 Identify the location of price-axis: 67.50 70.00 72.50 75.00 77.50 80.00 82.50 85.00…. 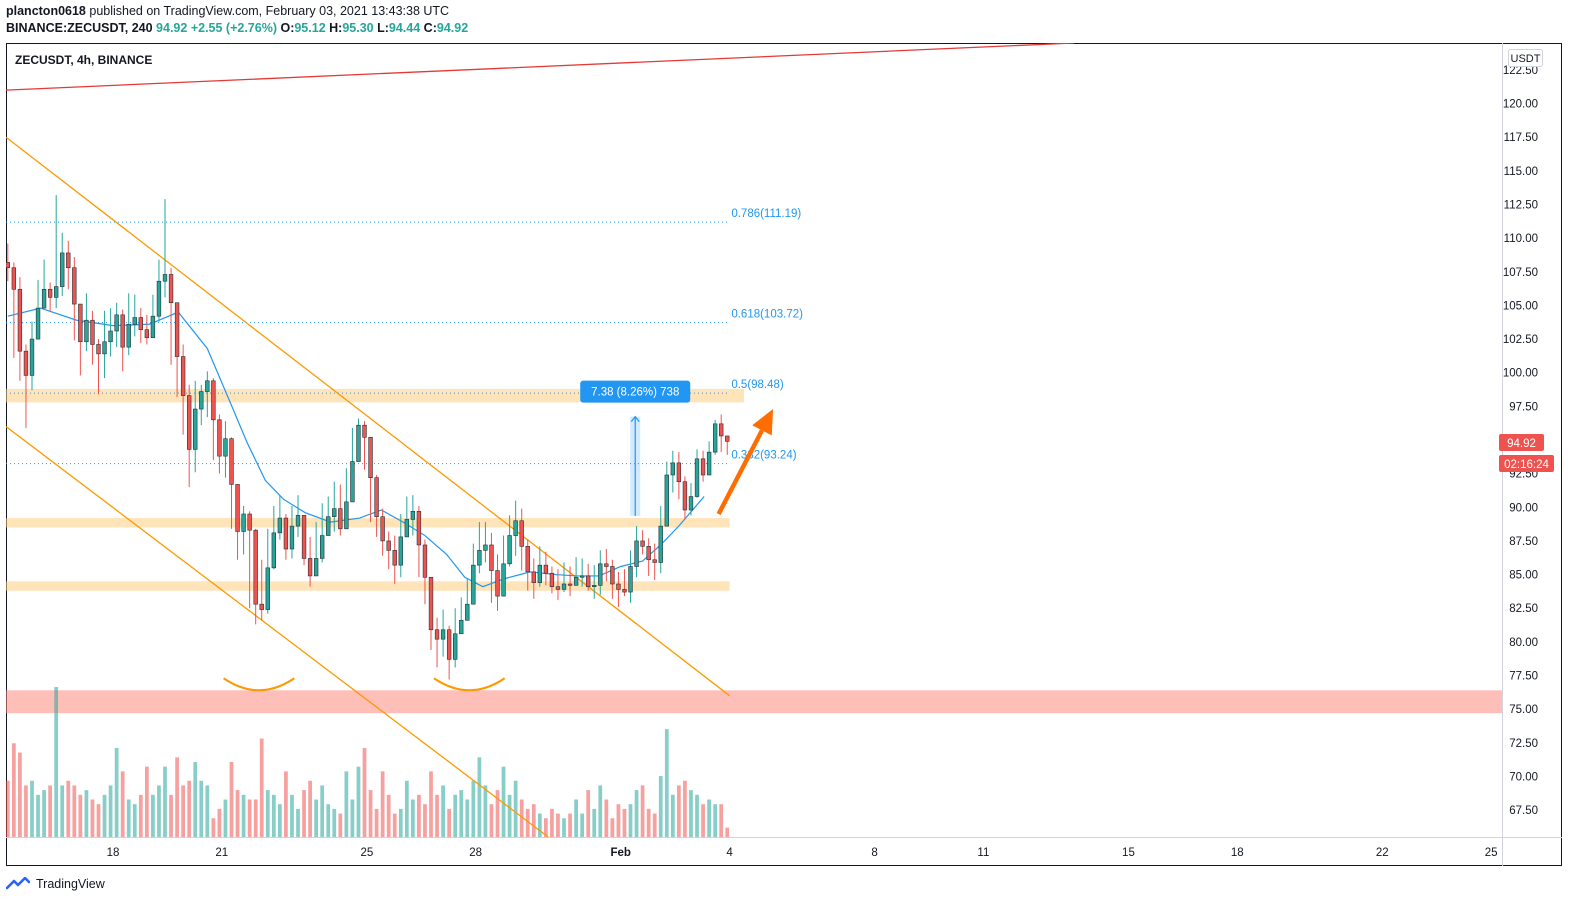
(1520, 441).